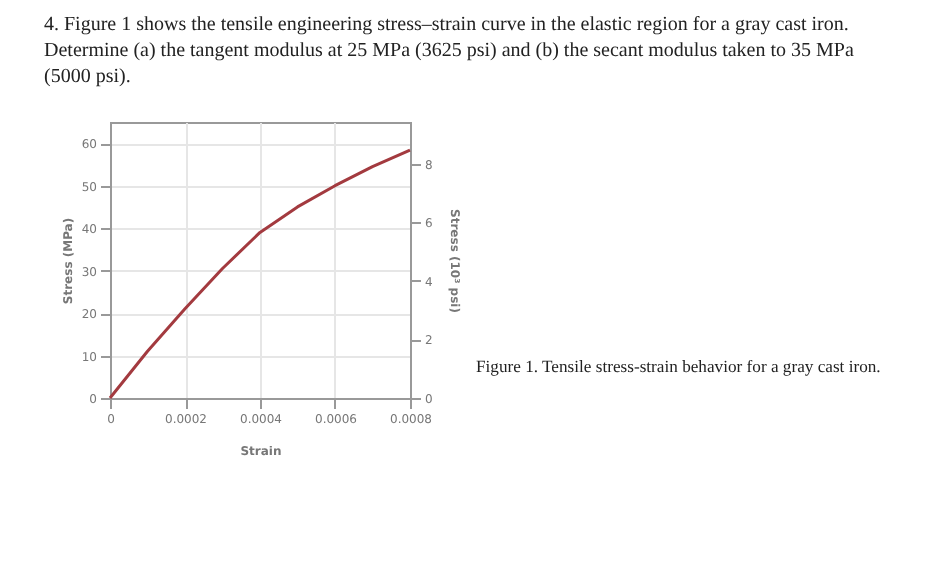 This screenshot has width=948, height=562. I want to click on caption: Figure 1. Tensile stress-strain behavior for a gray cast iron., so click(679, 366).